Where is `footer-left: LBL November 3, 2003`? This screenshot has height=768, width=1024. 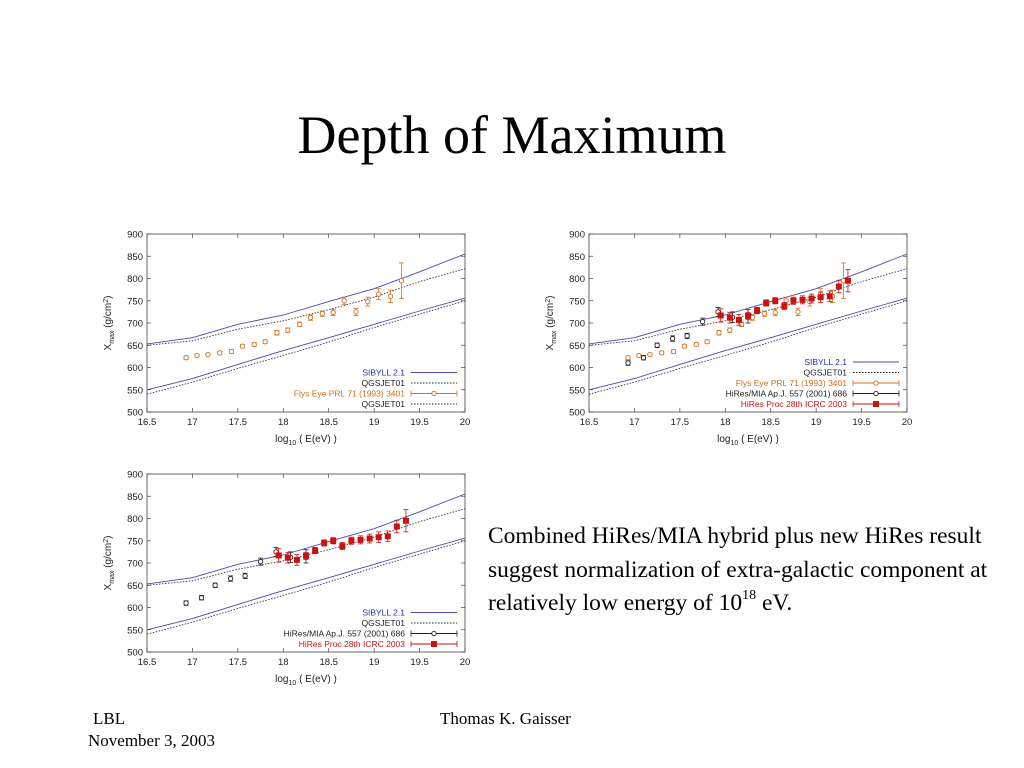
footer-left: LBL November 3, 2003 is located at coordinates (151, 730).